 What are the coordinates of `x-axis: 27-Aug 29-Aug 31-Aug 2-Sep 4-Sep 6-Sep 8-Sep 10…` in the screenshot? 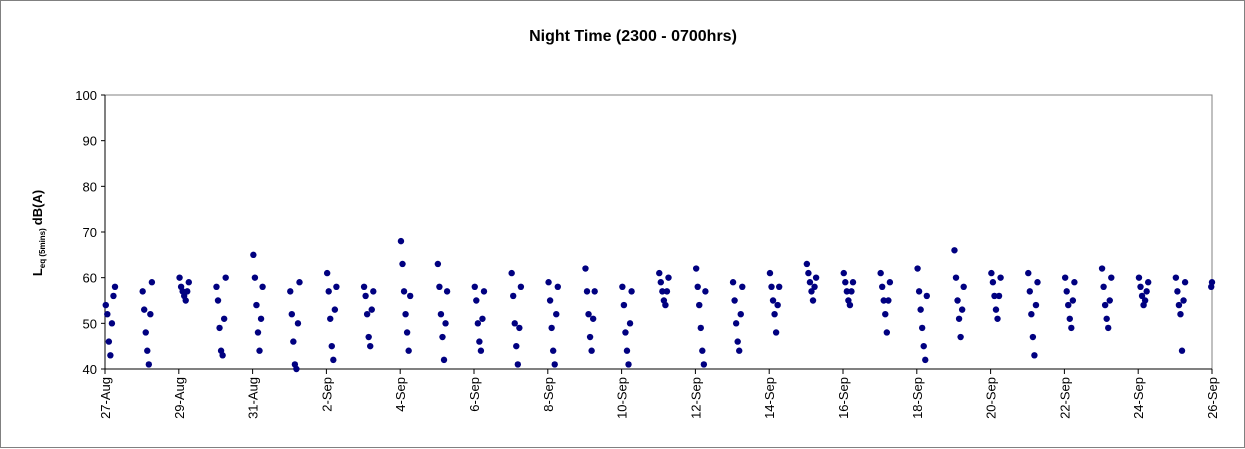 It's located at (659, 393).